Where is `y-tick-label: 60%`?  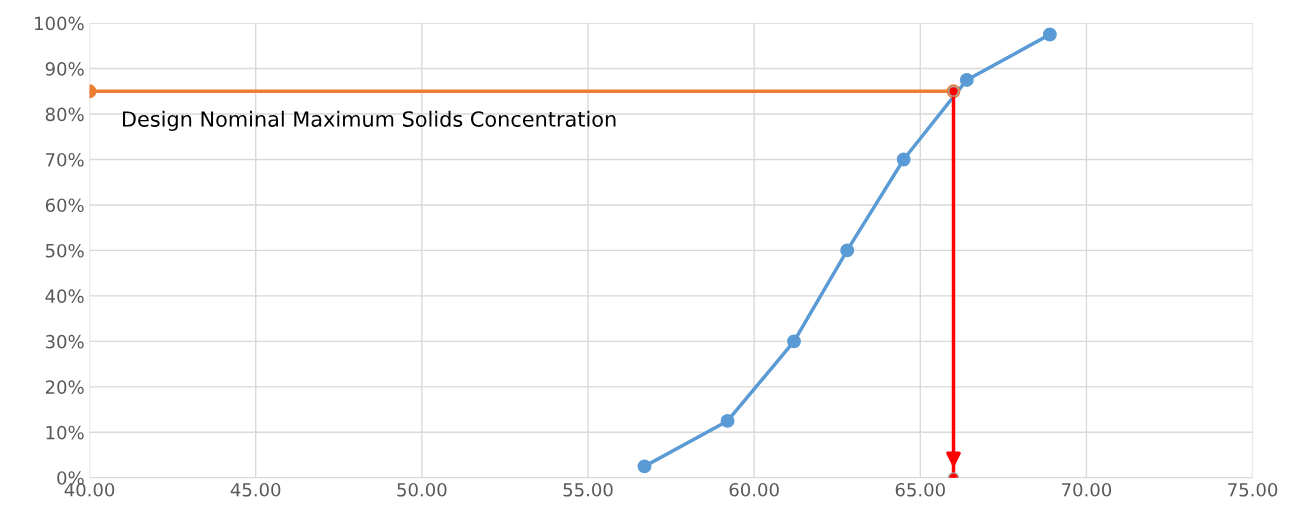 y-tick-label: 60% is located at coordinates (64, 205).